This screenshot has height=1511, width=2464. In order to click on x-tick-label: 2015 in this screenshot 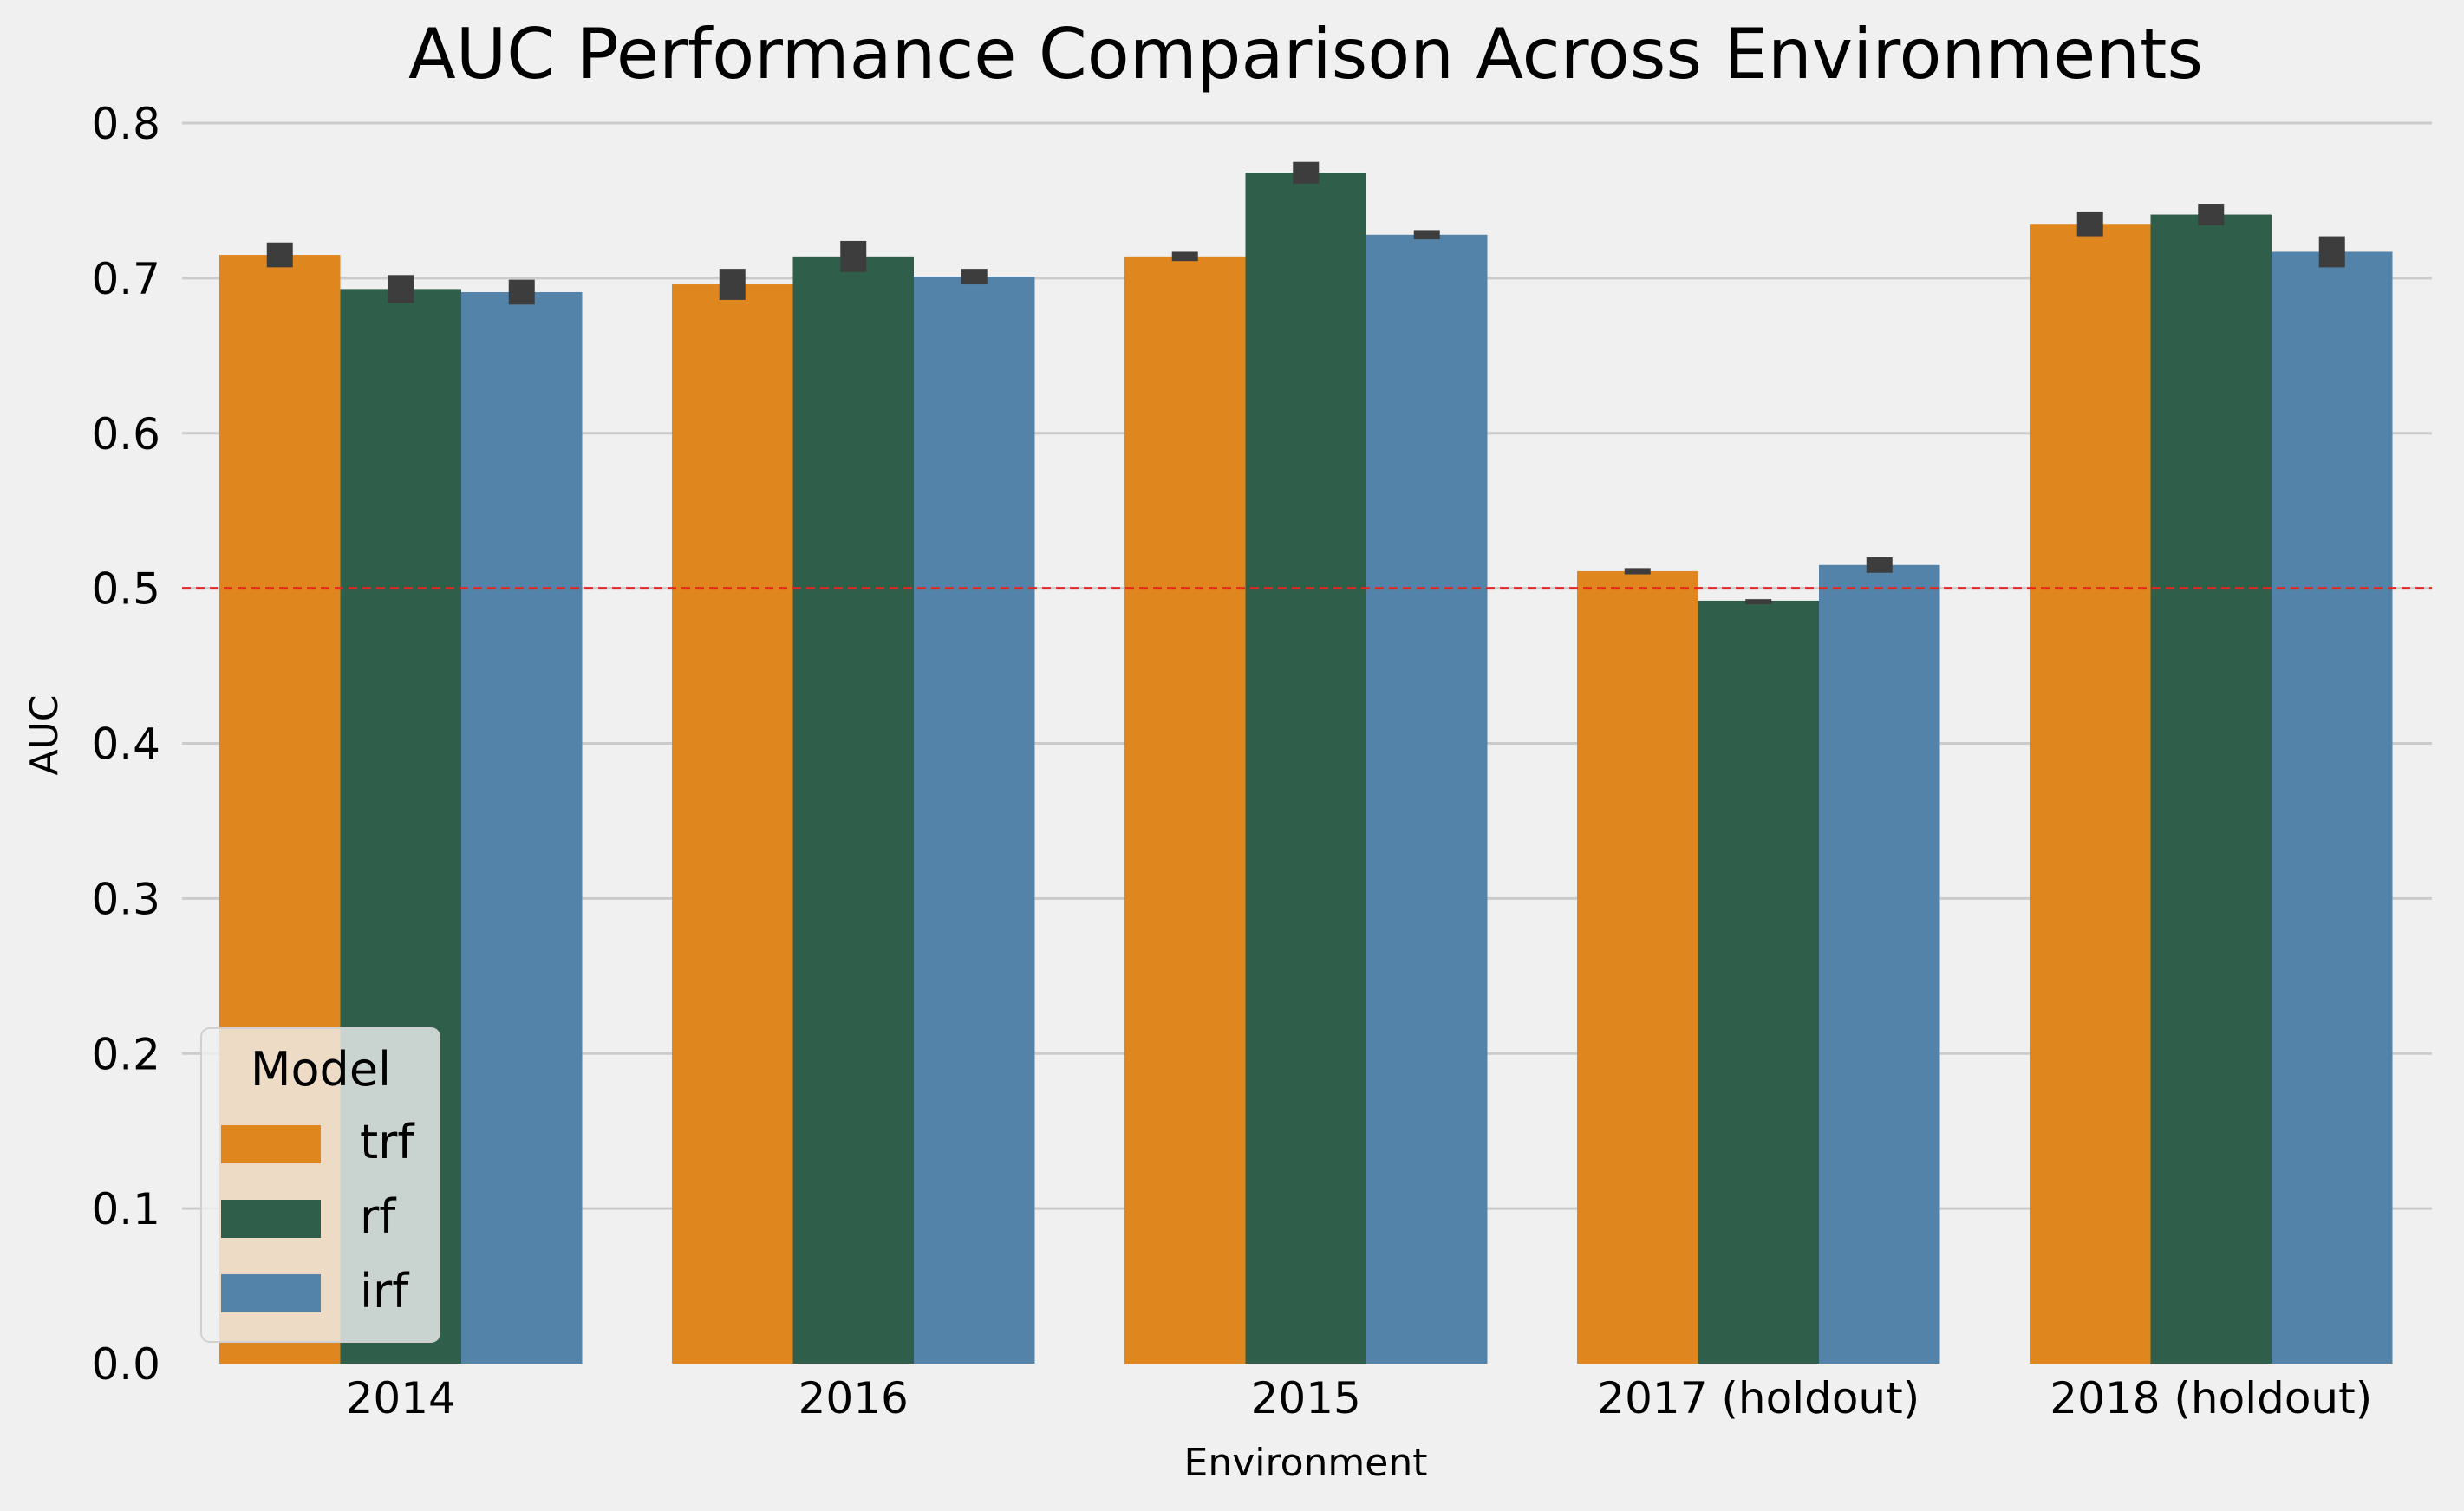, I will do `click(1306, 1398)`.